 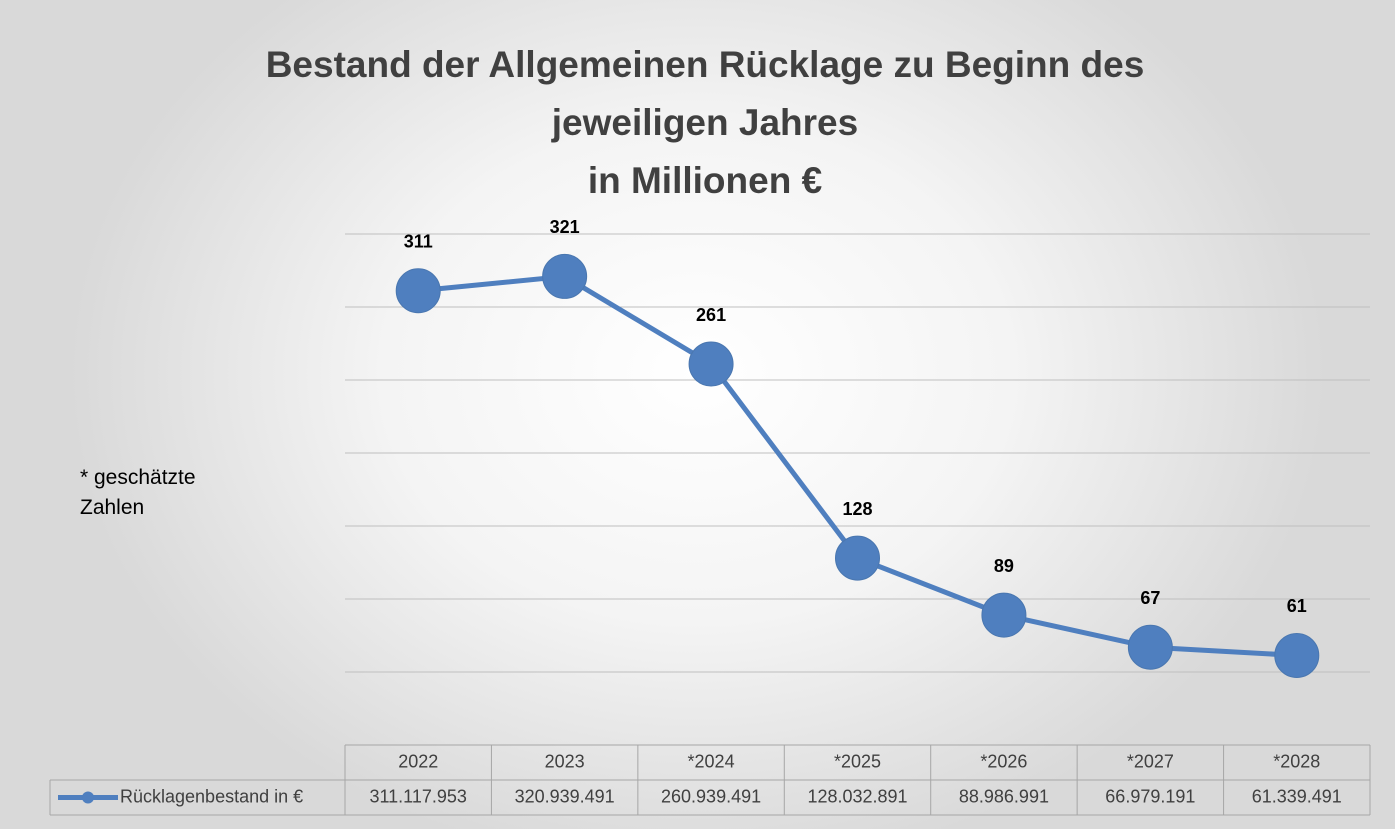 I want to click on data-label: 128, so click(x=857, y=509).